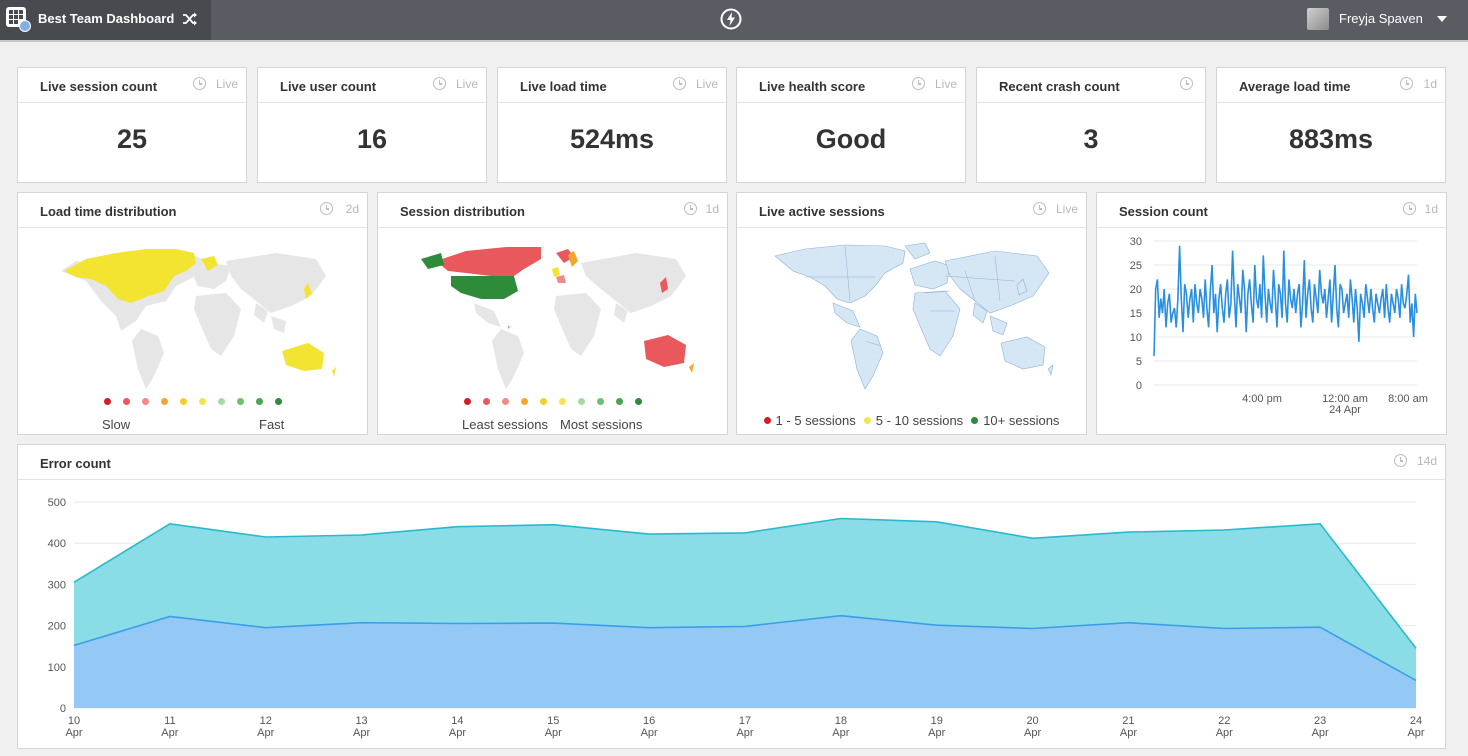  I want to click on stat-value: 3, so click(1091, 139).